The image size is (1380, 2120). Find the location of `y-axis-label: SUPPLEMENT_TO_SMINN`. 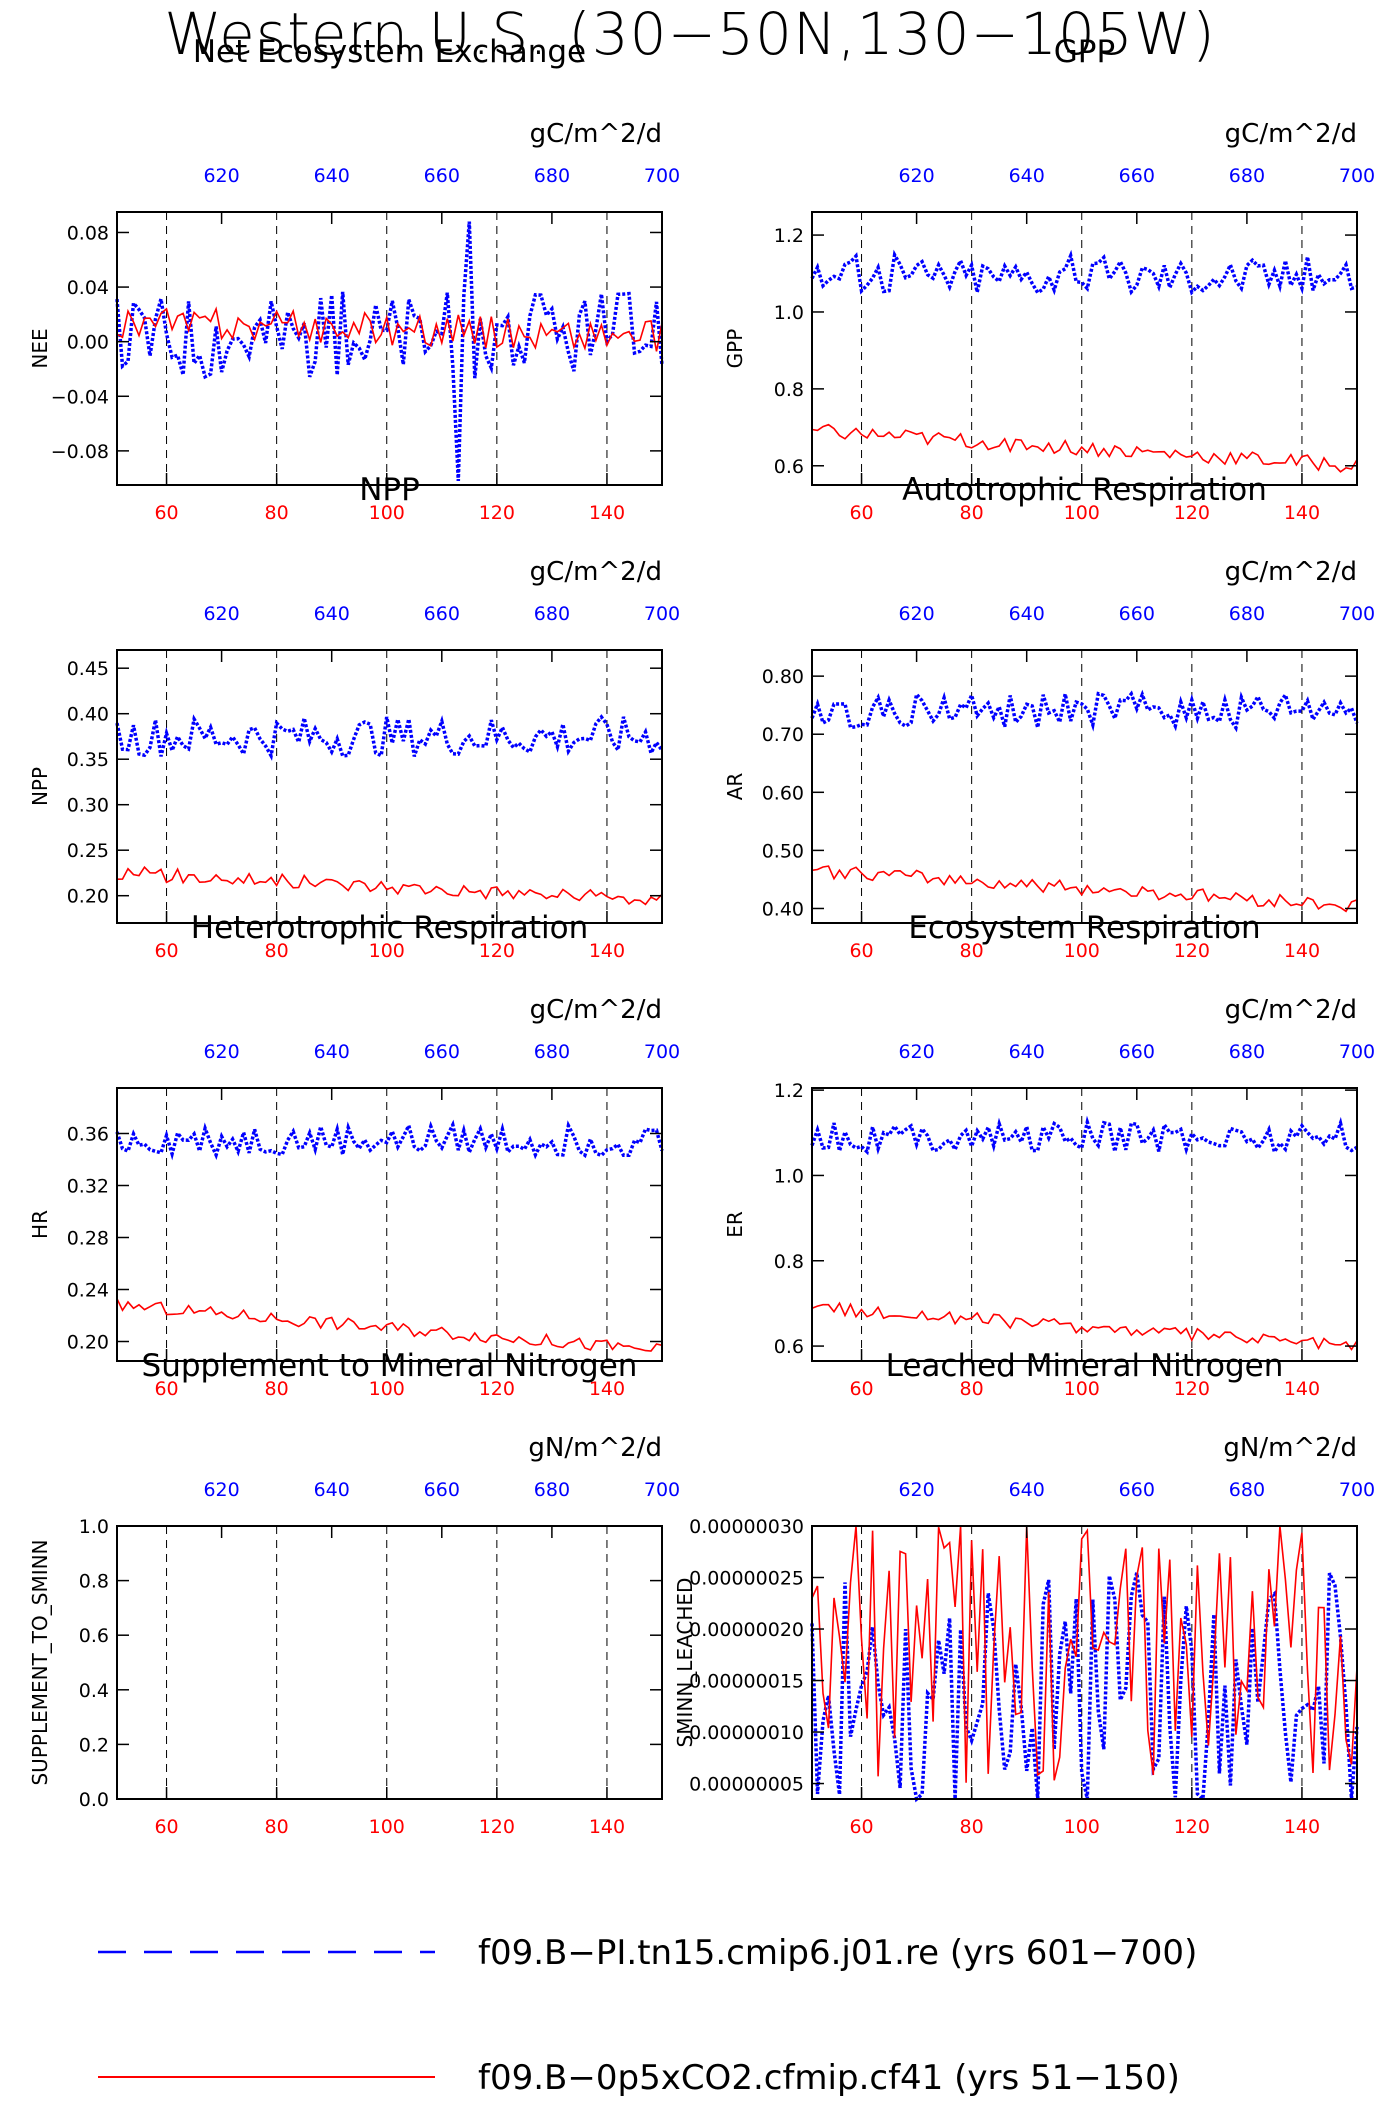

y-axis-label: SUPPLEMENT_TO_SMINN is located at coordinates (40, 1662).